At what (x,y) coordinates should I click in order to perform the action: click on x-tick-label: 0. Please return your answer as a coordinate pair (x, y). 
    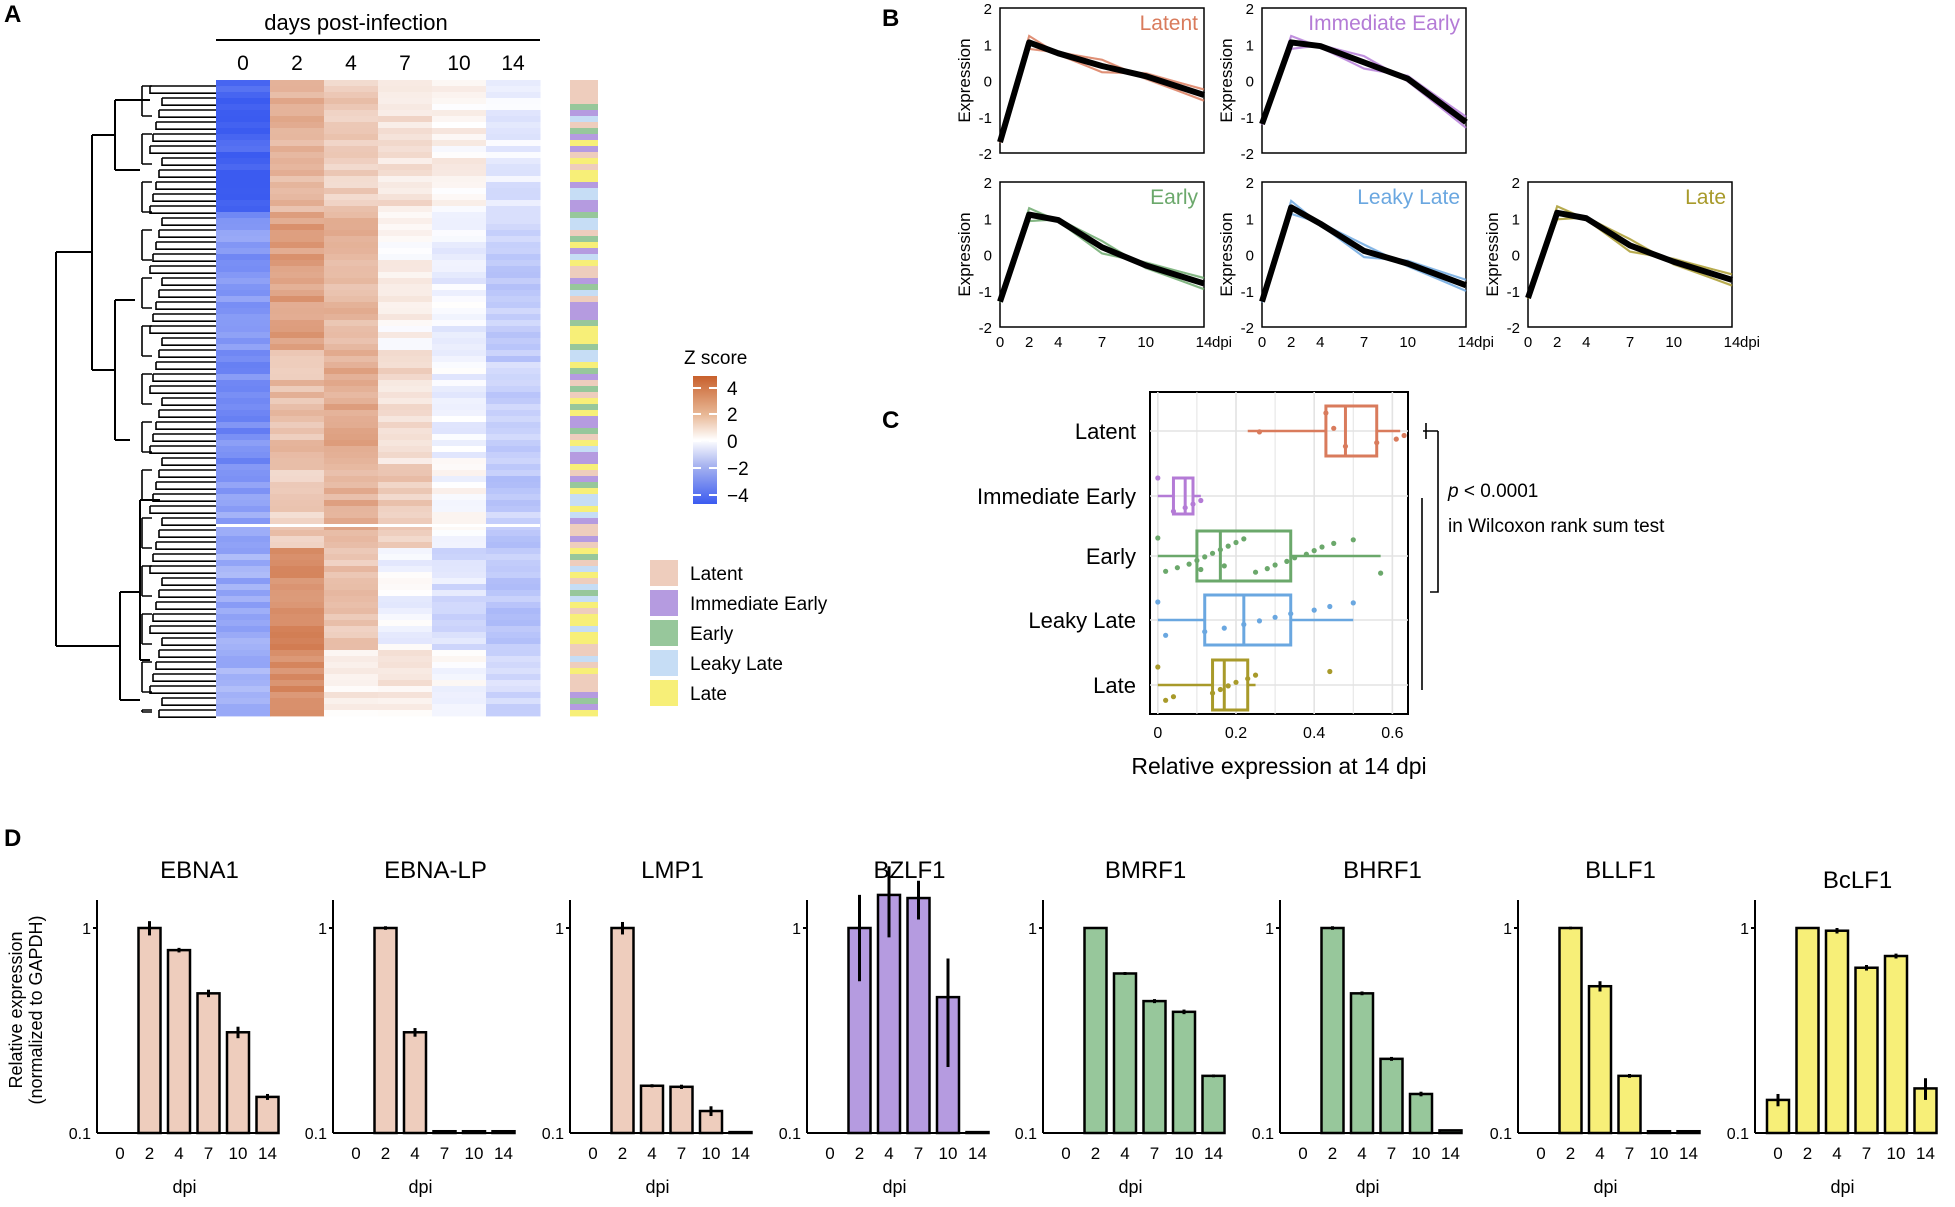
    Looking at the image, I should click on (1777, 1153).